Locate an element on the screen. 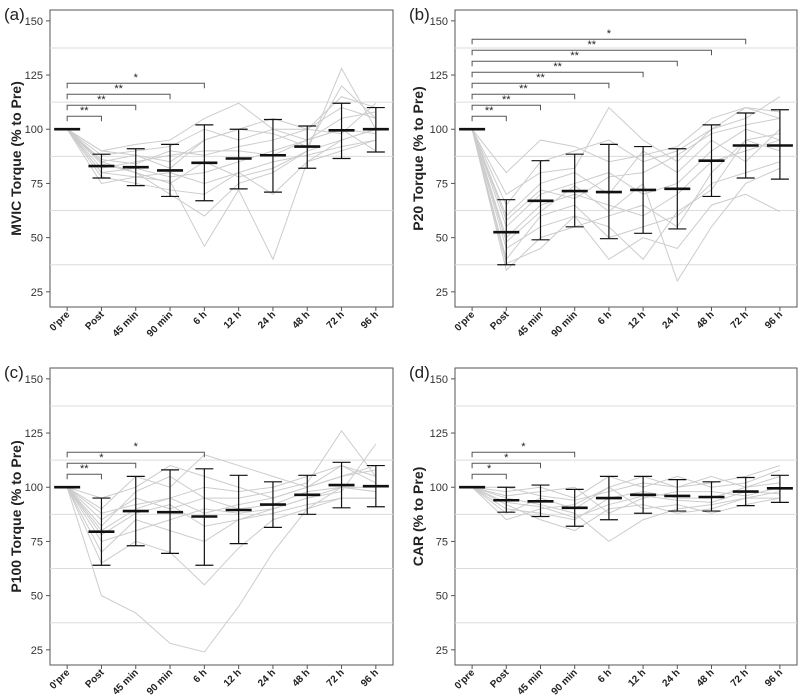 Image resolution: width=800 pixels, height=700 pixels. panel-label: (b) is located at coordinates (419, 14).